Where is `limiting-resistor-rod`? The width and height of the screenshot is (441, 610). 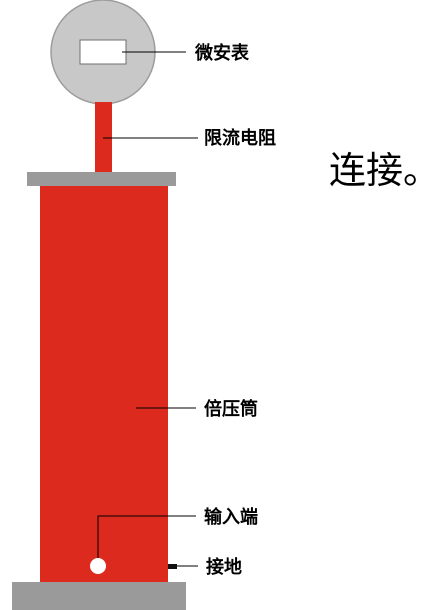
limiting-resistor-rod is located at coordinates (103, 137).